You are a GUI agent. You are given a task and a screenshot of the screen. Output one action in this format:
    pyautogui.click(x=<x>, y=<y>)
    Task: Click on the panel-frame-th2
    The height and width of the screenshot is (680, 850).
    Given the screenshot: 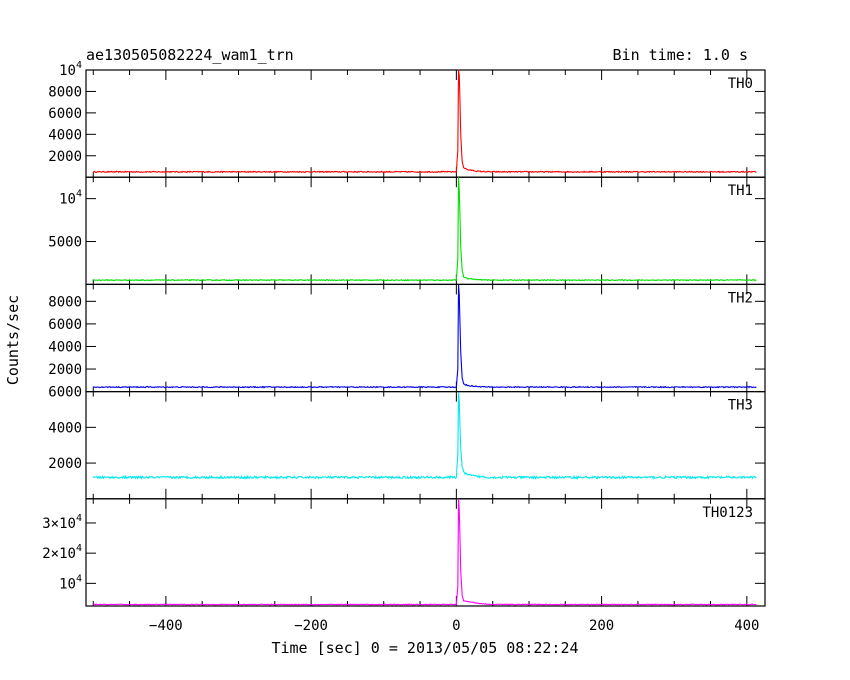 What is the action you would take?
    pyautogui.click(x=425, y=338)
    